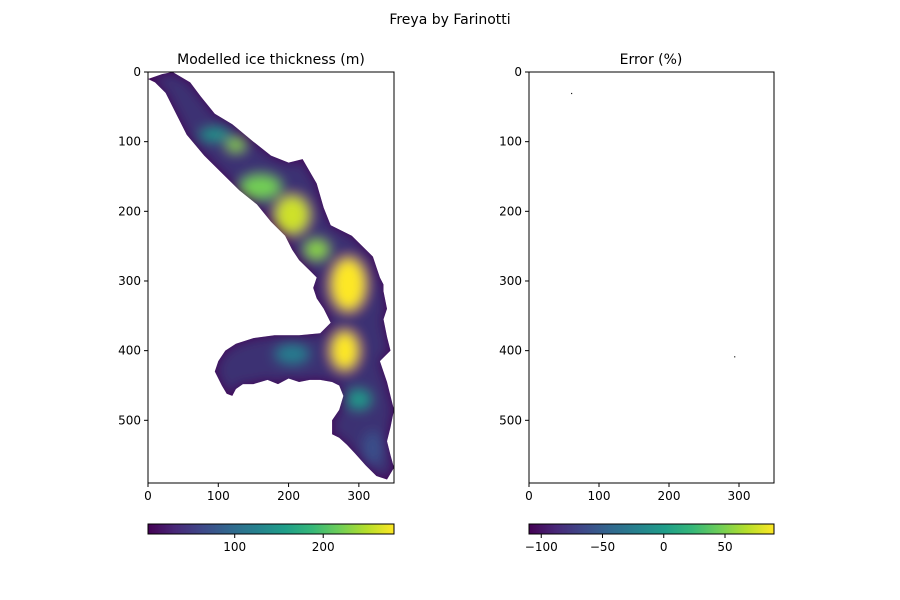 The width and height of the screenshot is (900, 600). Describe the element at coordinates (449, 20) in the screenshot. I see `figure-suptitle: Freya by Farinotti` at that location.